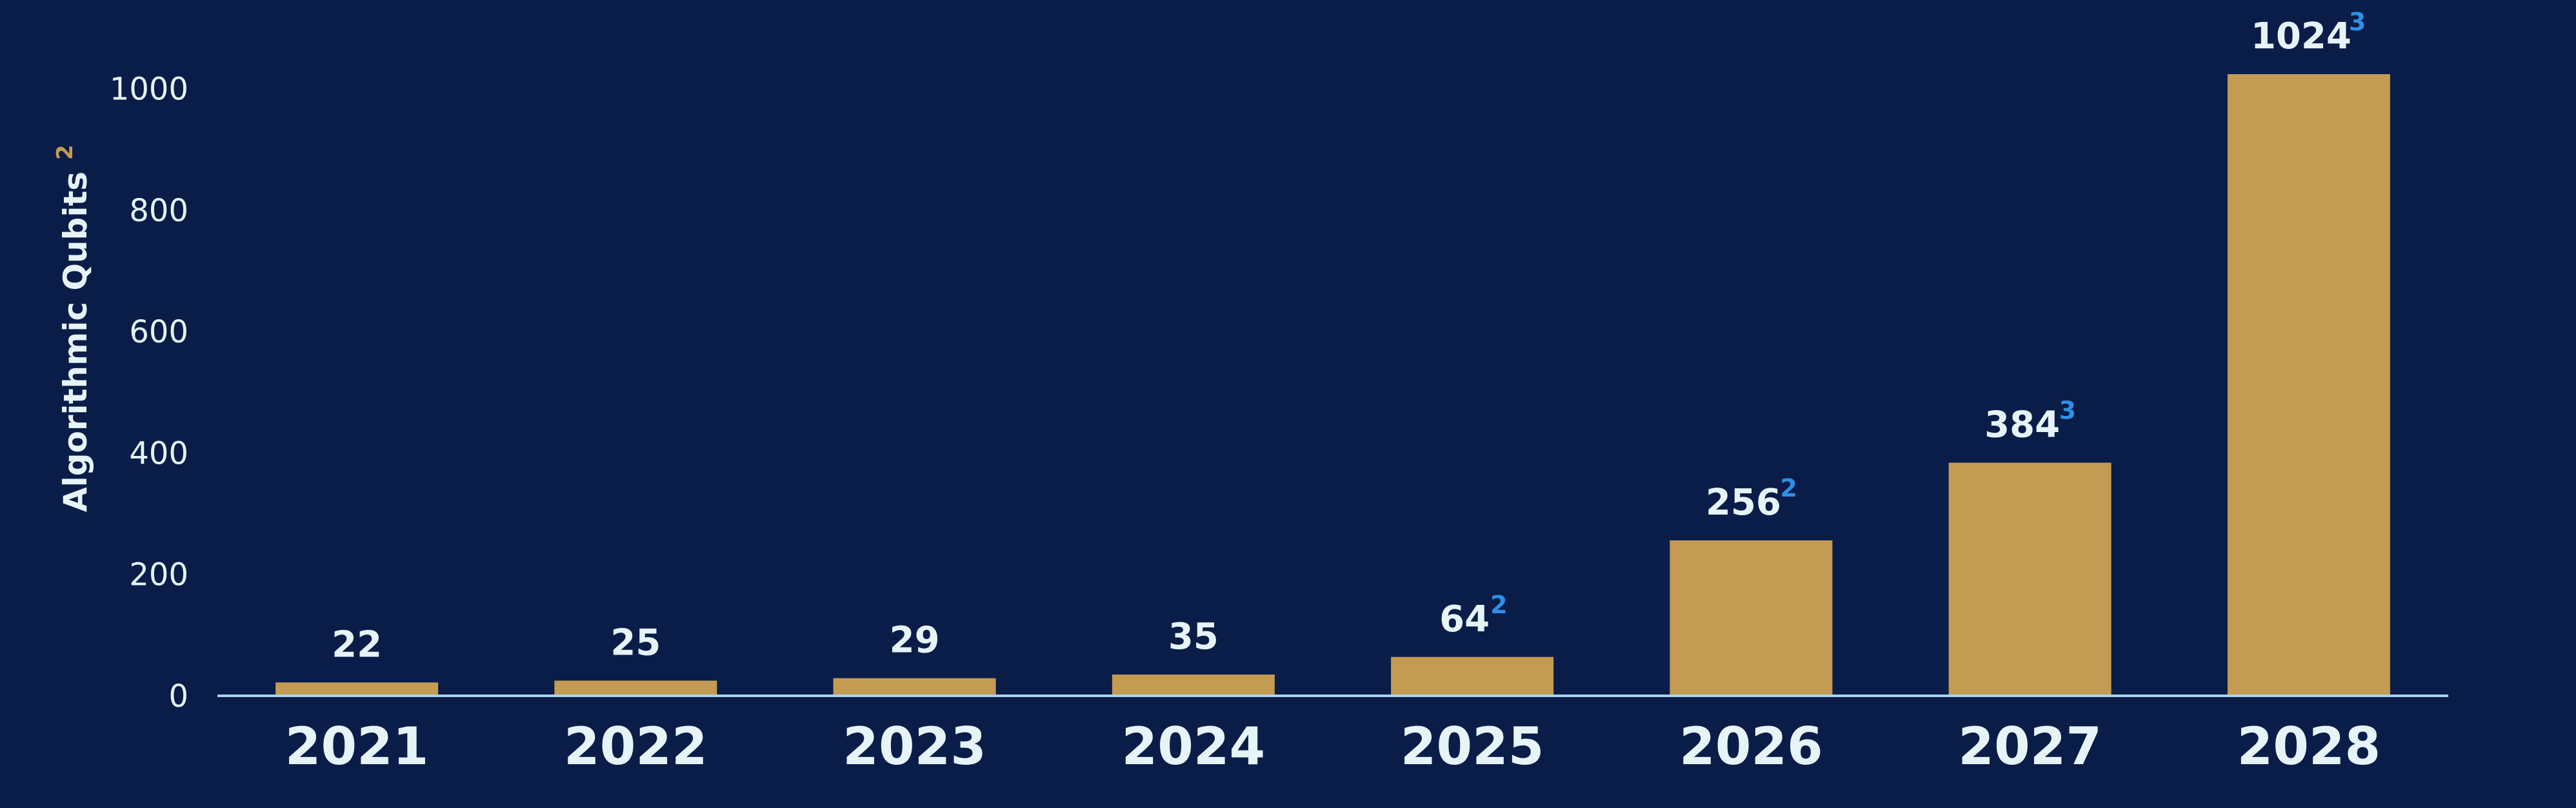  What do you see at coordinates (635, 643) in the screenshot?
I see `data-label-2022: 25` at bounding box center [635, 643].